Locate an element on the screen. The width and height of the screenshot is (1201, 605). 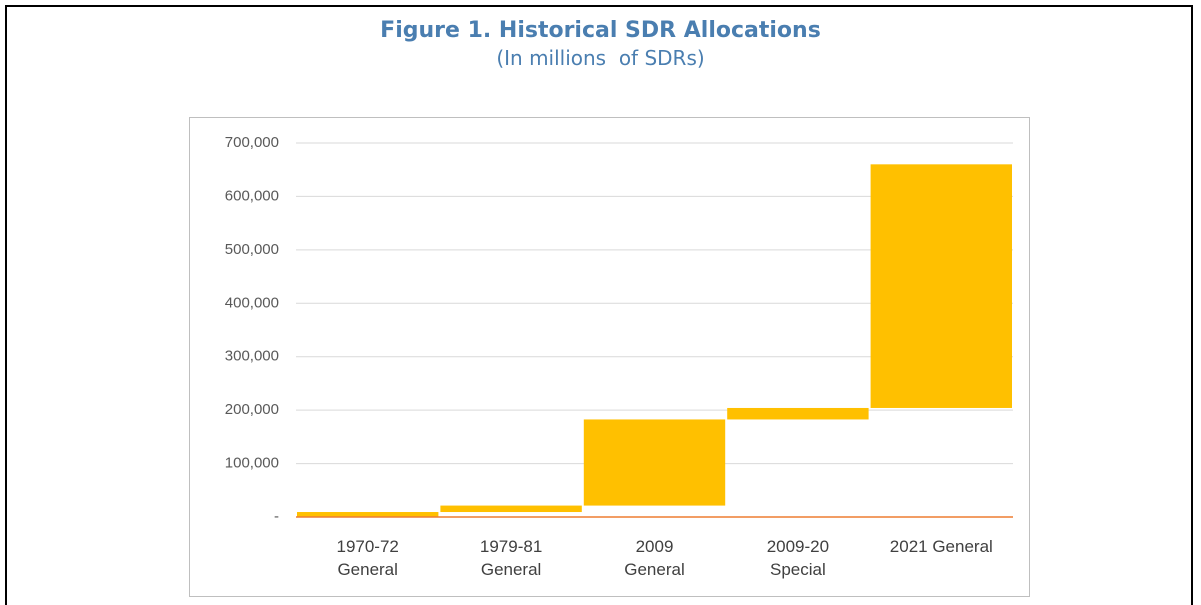
x-tick-label: 2021 General is located at coordinates (941, 546).